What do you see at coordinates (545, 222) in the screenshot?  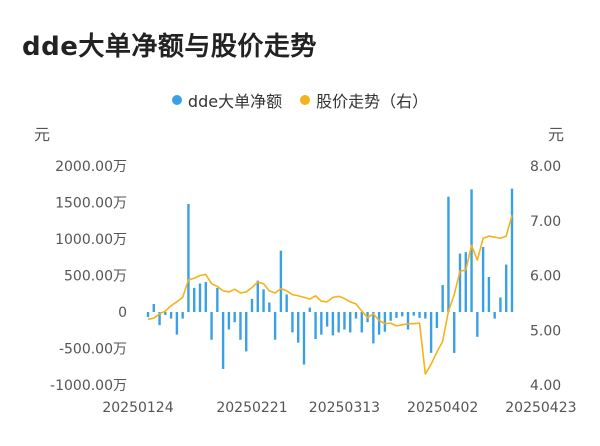 I see `right-tick-label: 7.00` at bounding box center [545, 222].